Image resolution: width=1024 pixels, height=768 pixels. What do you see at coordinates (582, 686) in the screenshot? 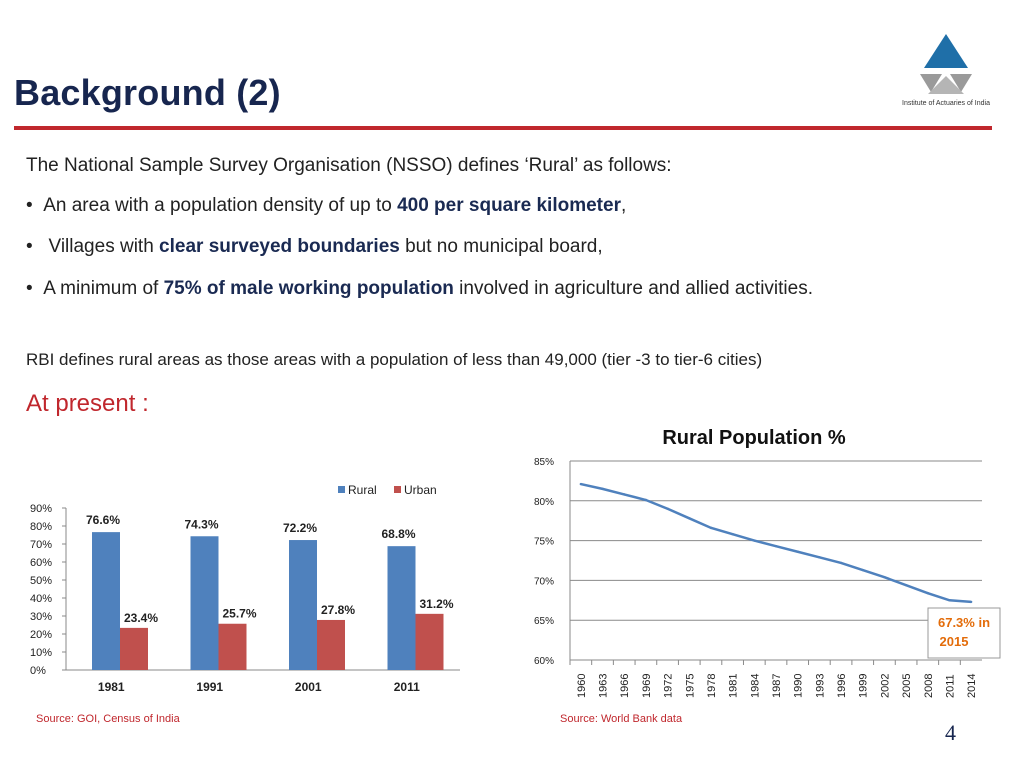
I see `x-tick-label: 1960` at bounding box center [582, 686].